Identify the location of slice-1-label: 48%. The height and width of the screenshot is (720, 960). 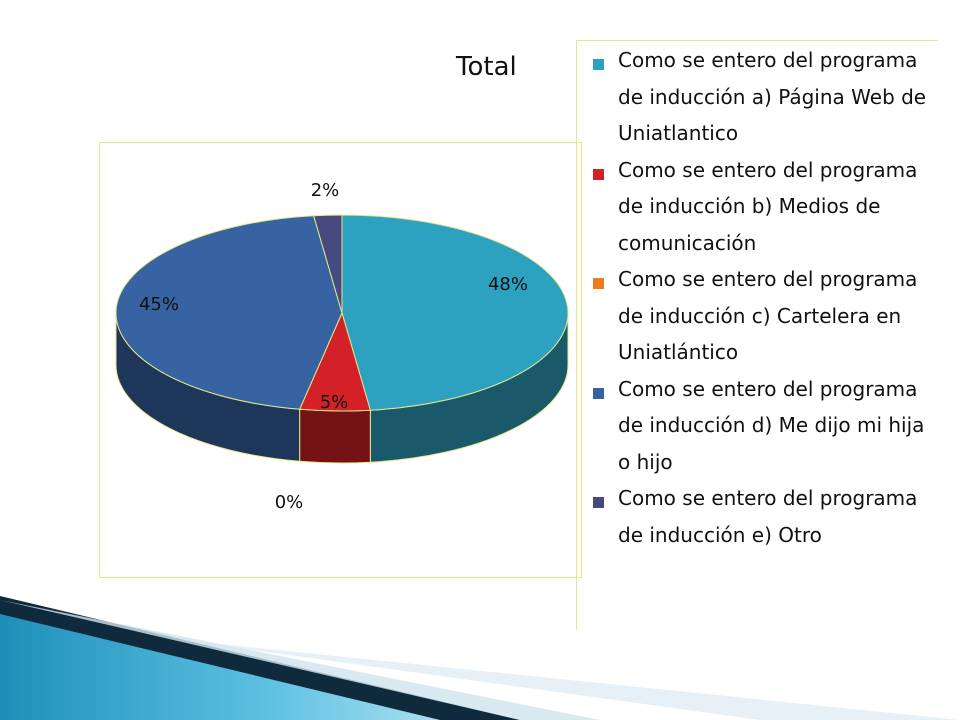
(508, 284).